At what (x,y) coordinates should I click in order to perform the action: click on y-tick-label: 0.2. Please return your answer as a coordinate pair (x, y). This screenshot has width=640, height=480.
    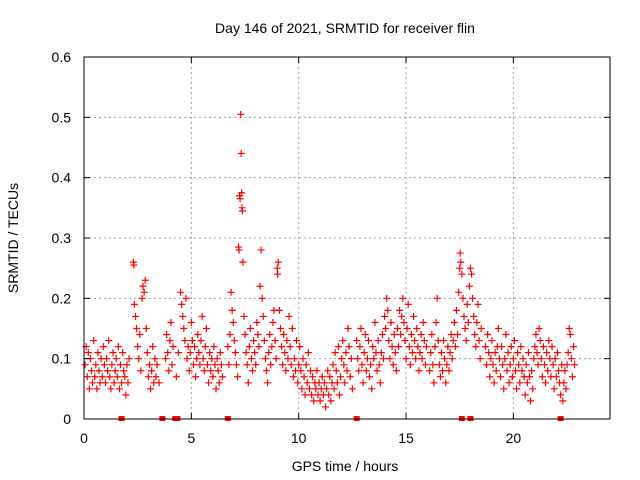
    Looking at the image, I should click on (62, 298).